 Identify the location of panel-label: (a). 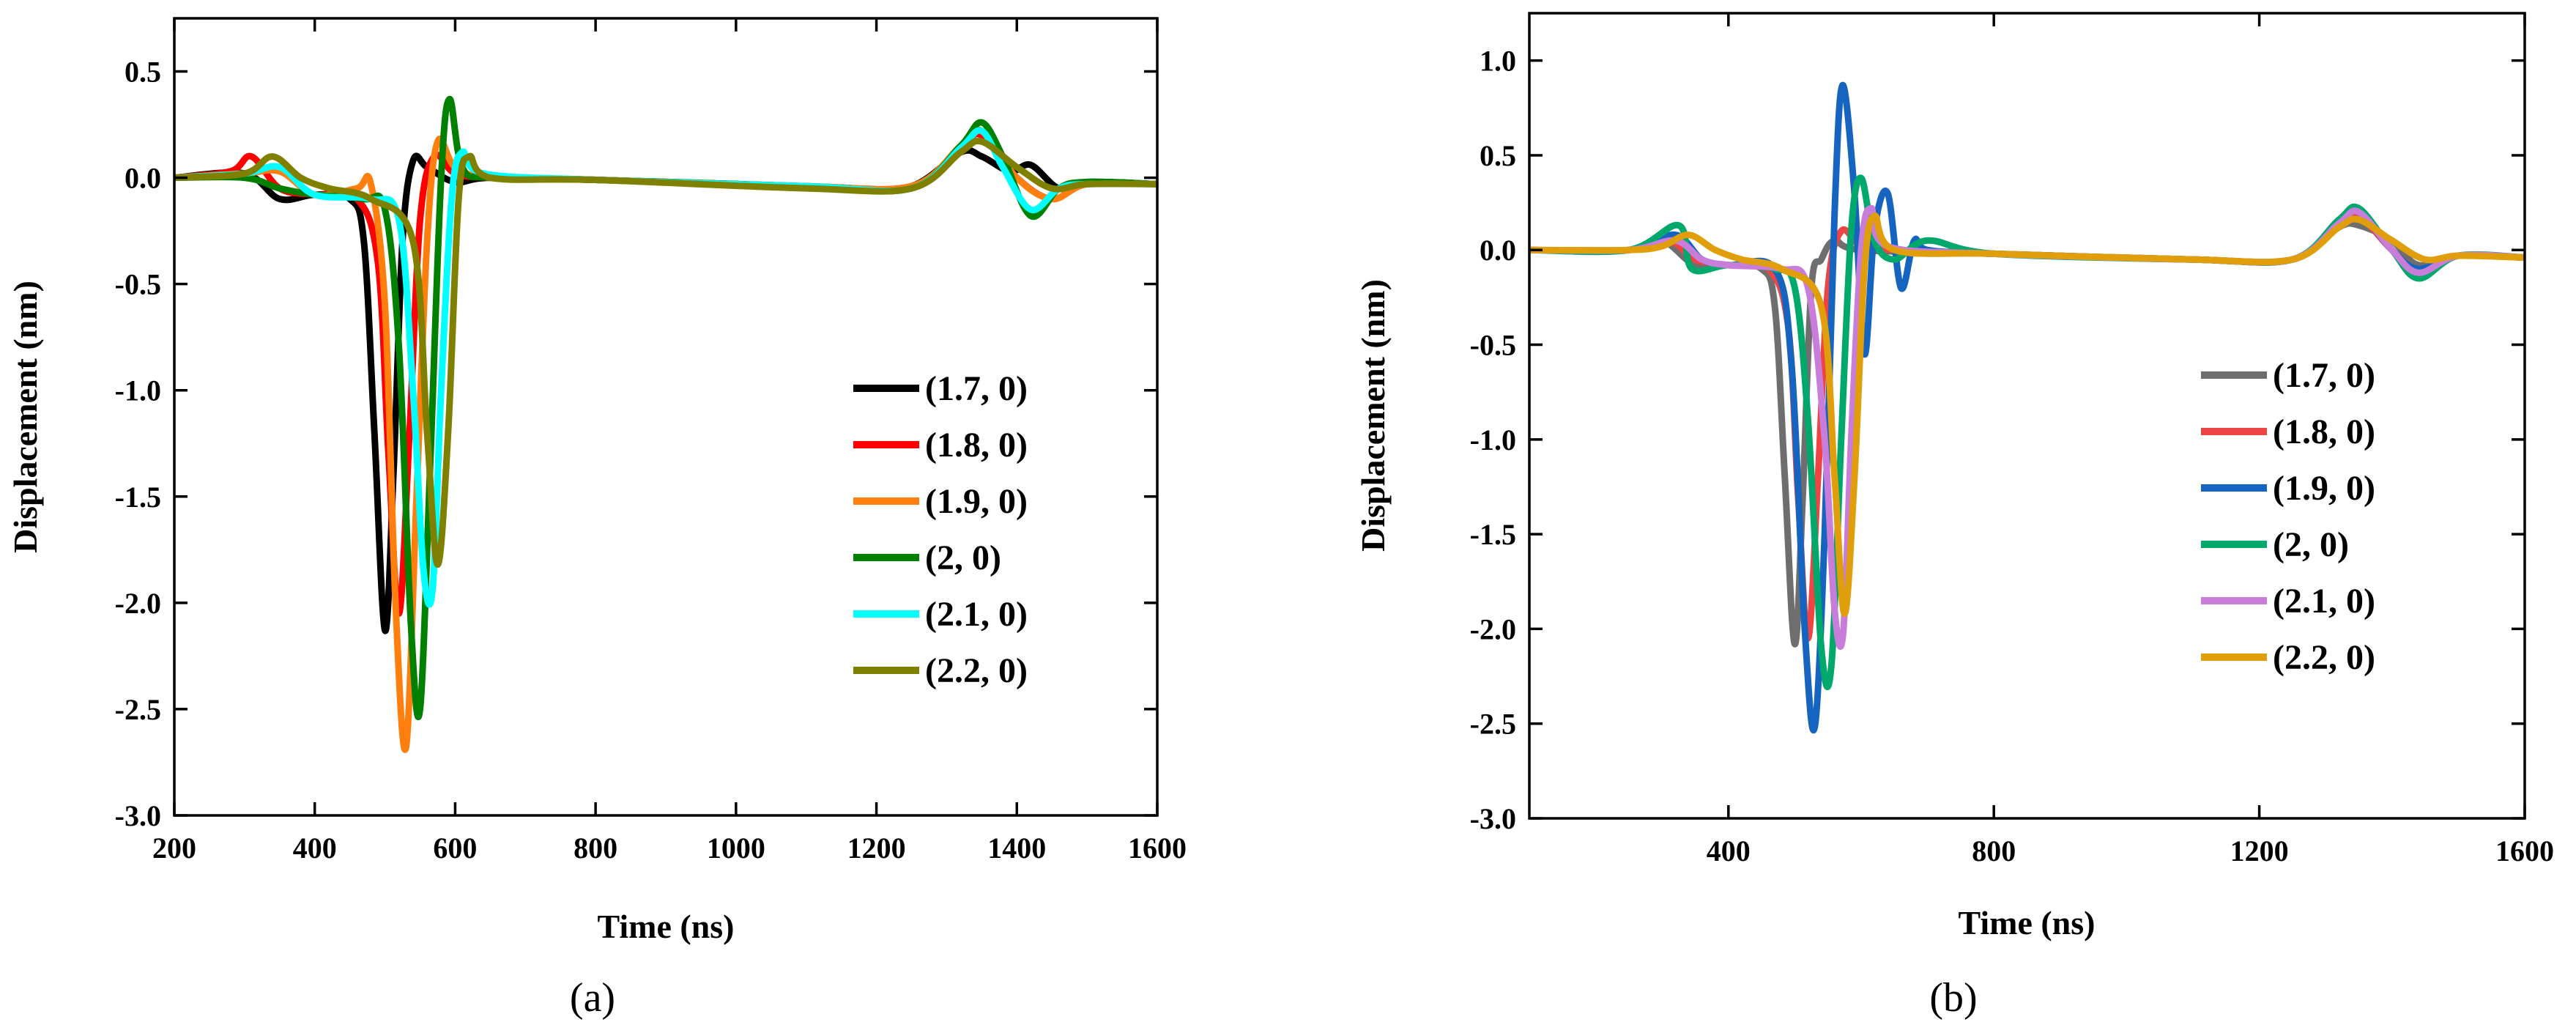
(592, 998).